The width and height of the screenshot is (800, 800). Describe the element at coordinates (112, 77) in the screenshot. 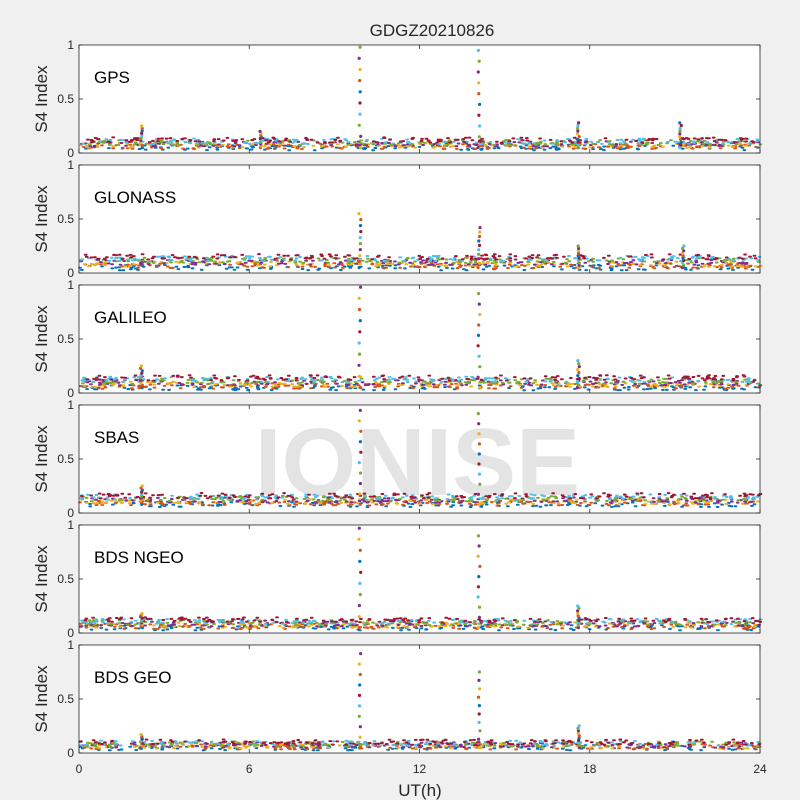

I see `panel-label: GPS` at that location.